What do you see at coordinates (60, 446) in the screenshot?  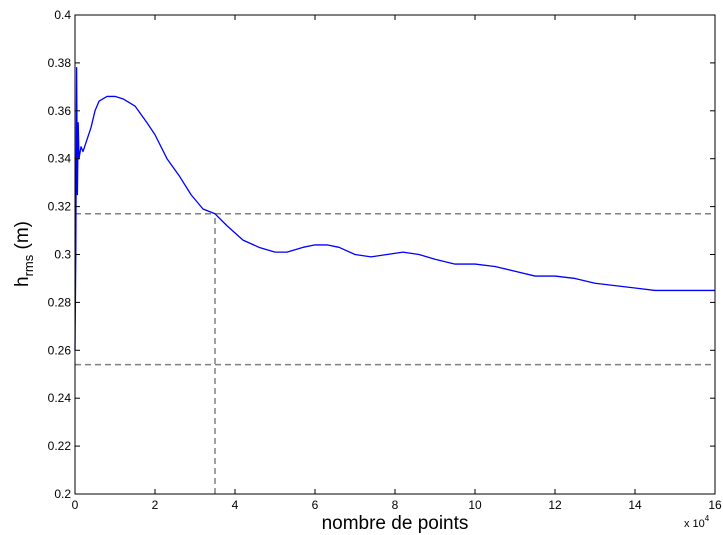 I see `y-tick-label: 0.22` at bounding box center [60, 446].